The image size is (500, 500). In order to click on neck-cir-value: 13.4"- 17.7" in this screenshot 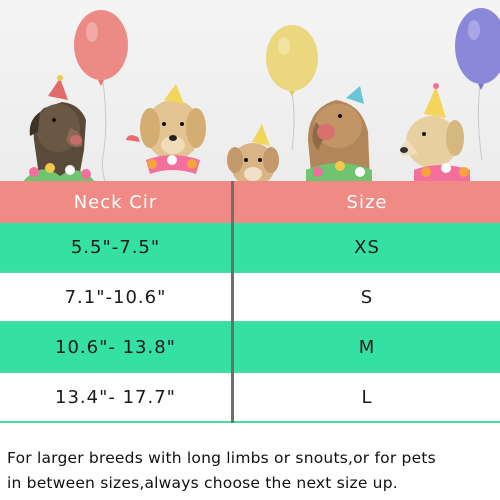, I will do `click(115, 397)`.